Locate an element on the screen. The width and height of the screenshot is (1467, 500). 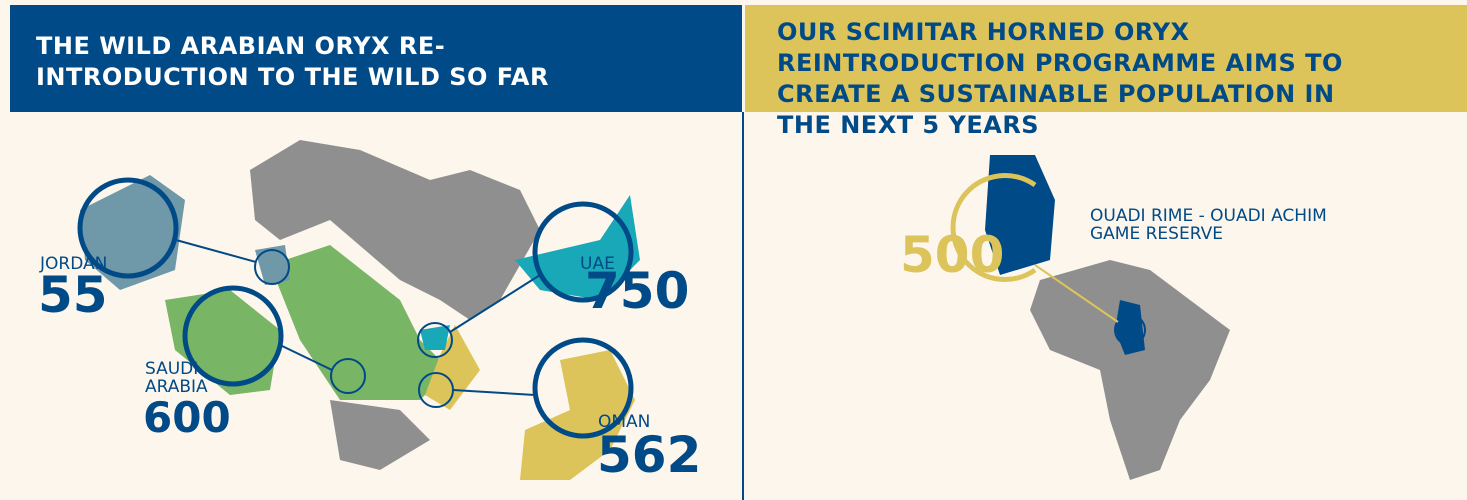
country-label: SAUDI ARABIA is located at coordinates (176, 378).